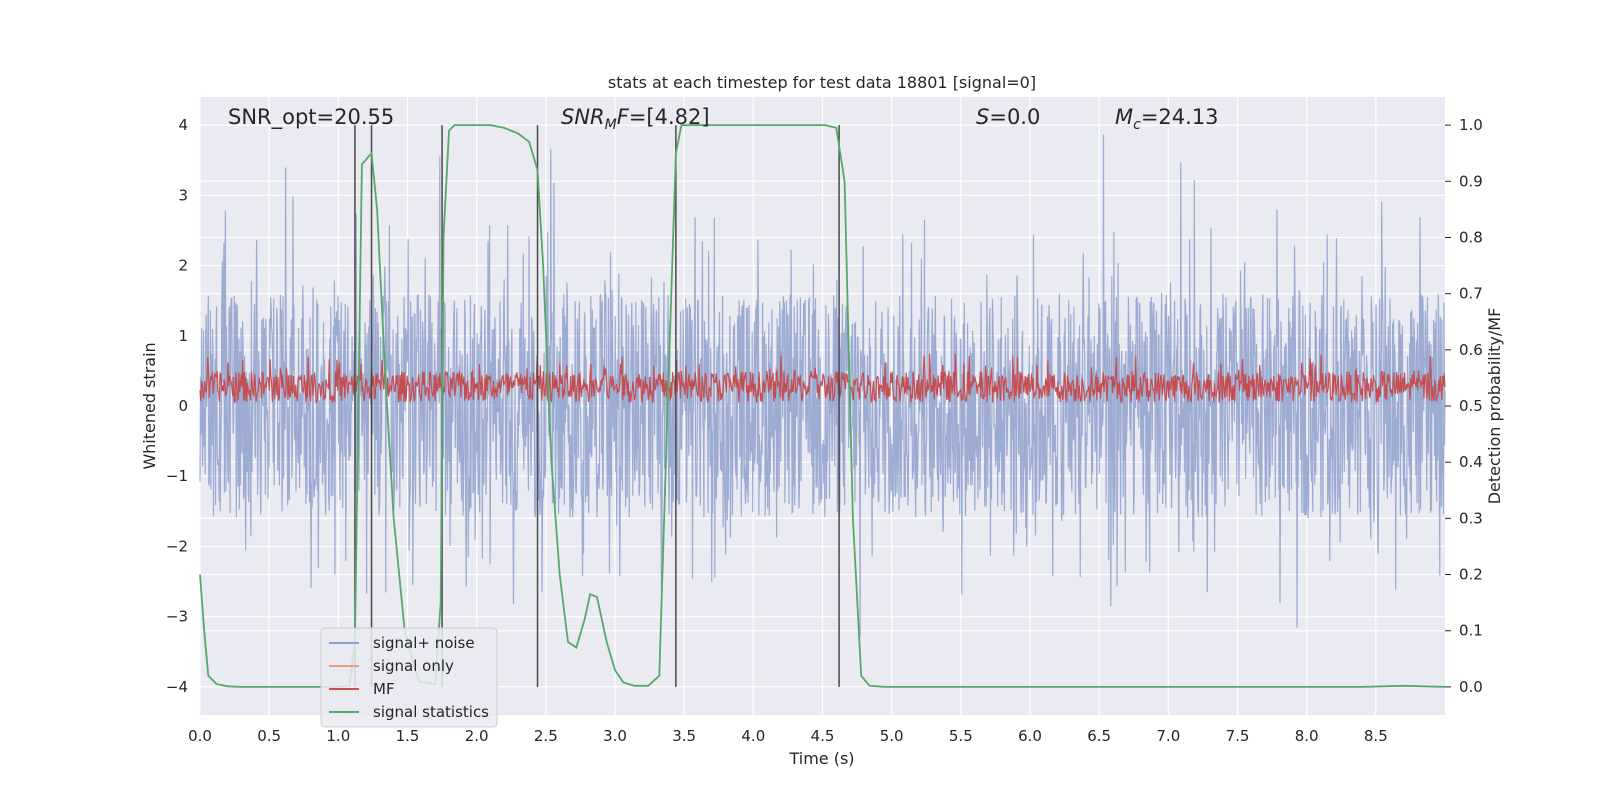 The image size is (1600, 800). What do you see at coordinates (177, 476) in the screenshot?
I see `y-left-tick-label: −1` at bounding box center [177, 476].